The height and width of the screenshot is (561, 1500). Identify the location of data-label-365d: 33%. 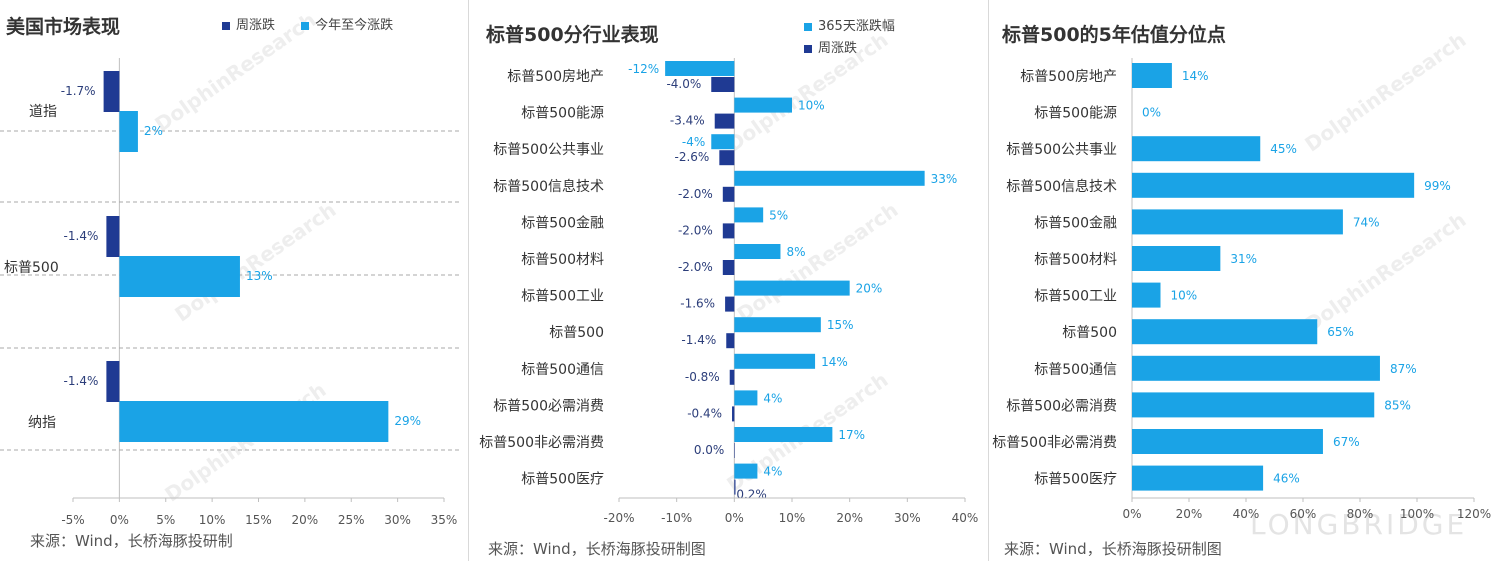
(944, 179).